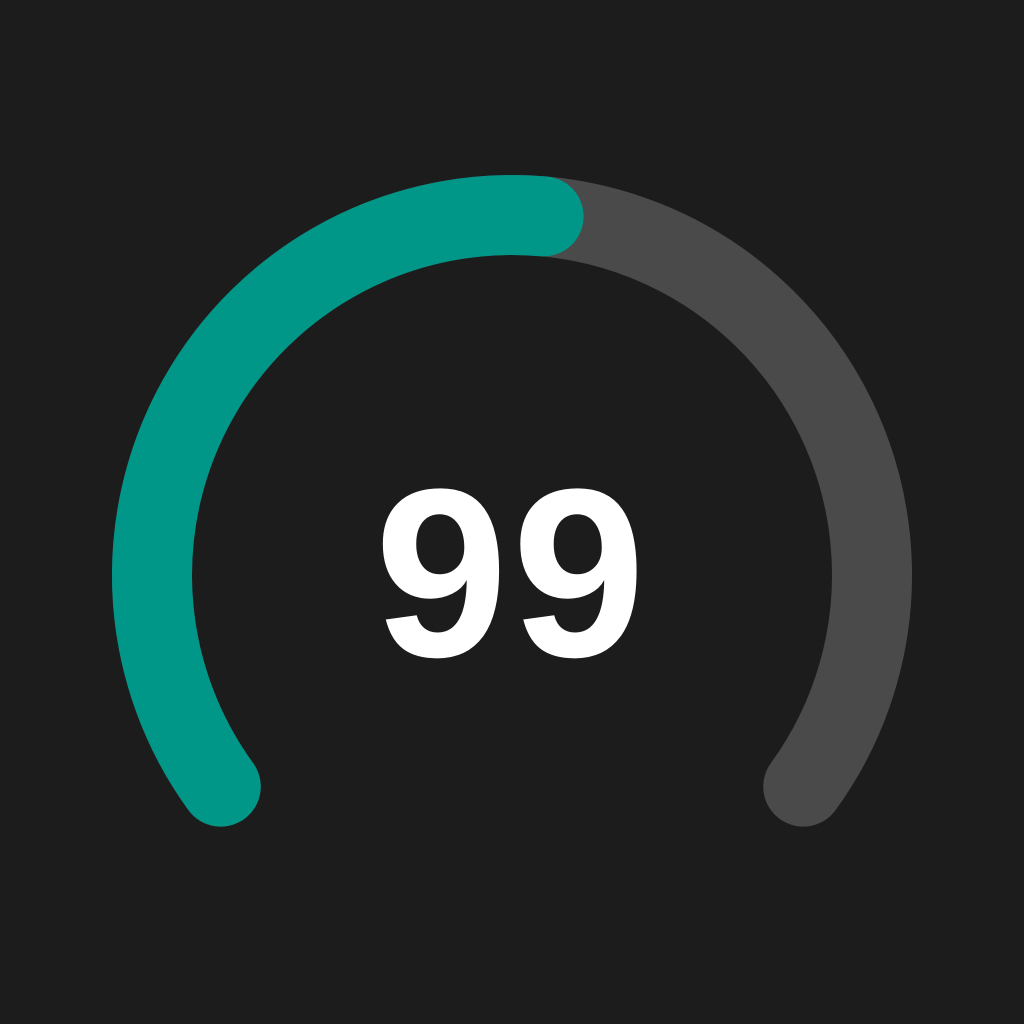 This screenshot has width=1024, height=1024. I want to click on gauge-value: 99, so click(512, 573).